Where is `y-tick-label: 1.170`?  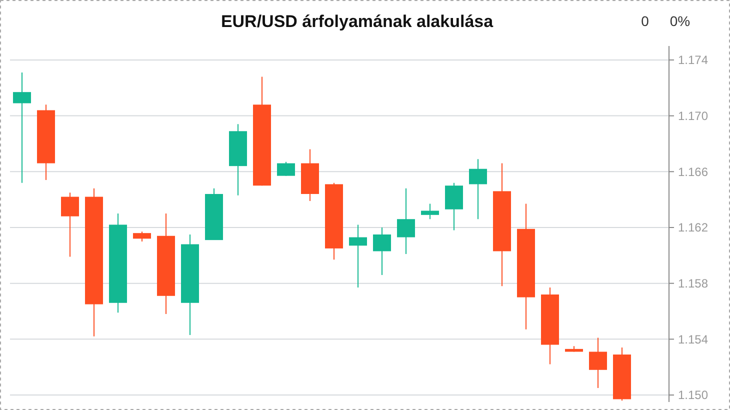
y-tick-label: 1.170 is located at coordinates (693, 116).